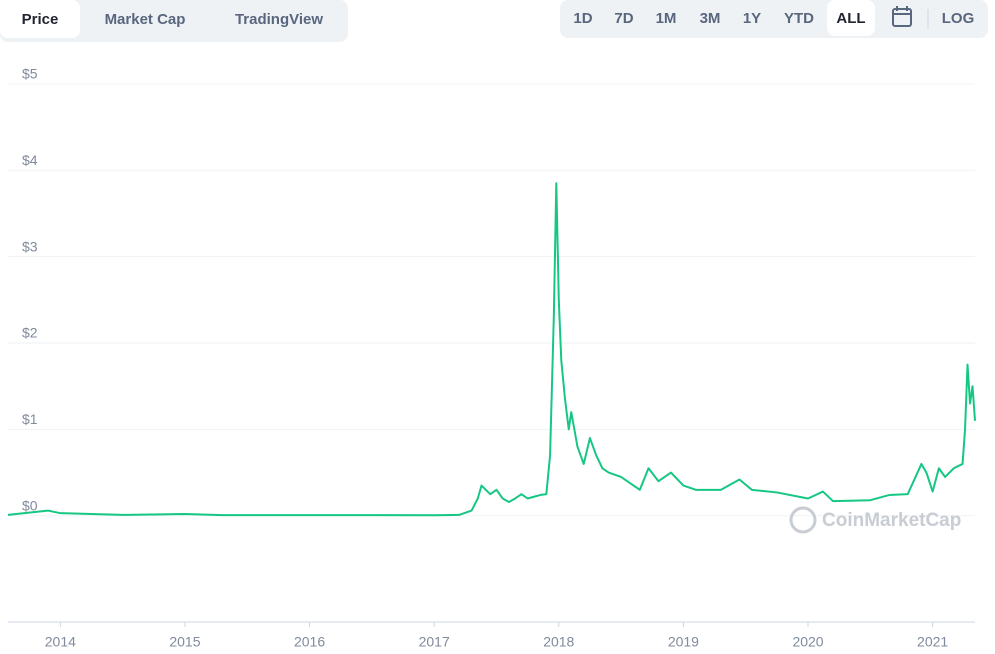 This screenshot has height=654, width=995. Describe the element at coordinates (683, 642) in the screenshot. I see `x-tick-label: 2019` at that location.